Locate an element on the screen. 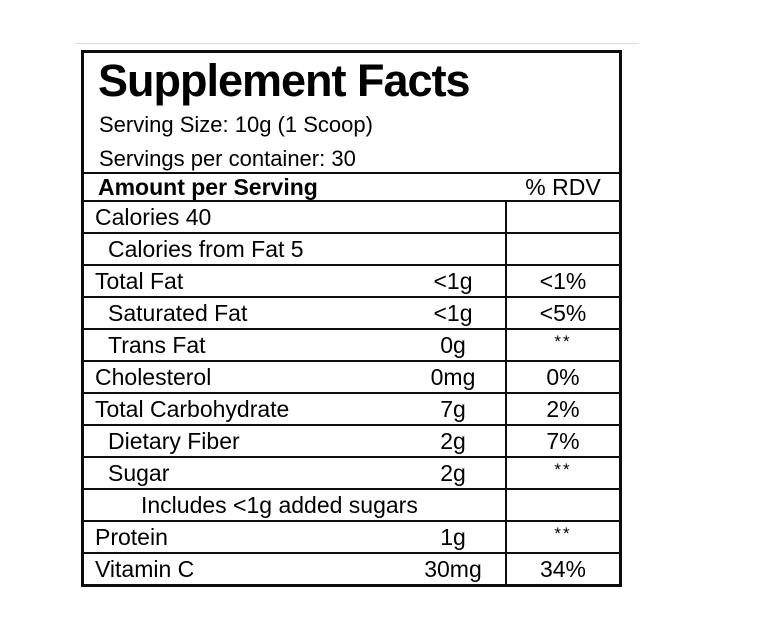 The height and width of the screenshot is (620, 773). nutrient-name: Total Carbohydrate is located at coordinates (192, 409).